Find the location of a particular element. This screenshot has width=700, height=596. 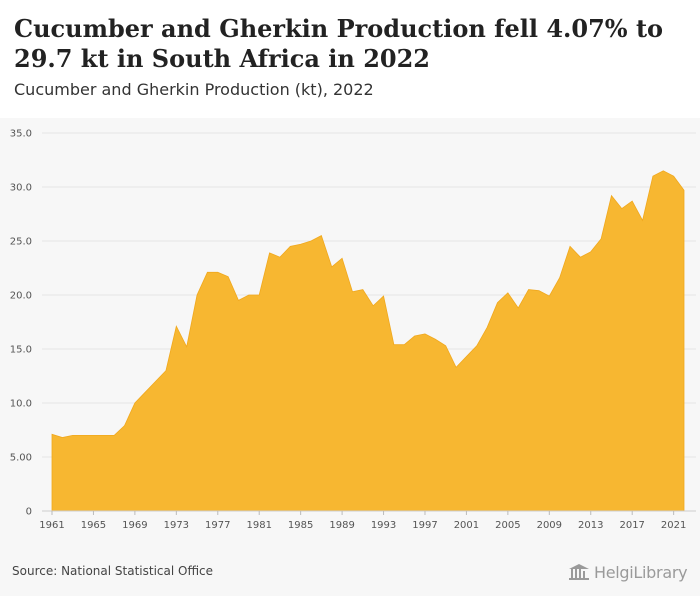

y-tick-label: 35.0 is located at coordinates (21, 134).